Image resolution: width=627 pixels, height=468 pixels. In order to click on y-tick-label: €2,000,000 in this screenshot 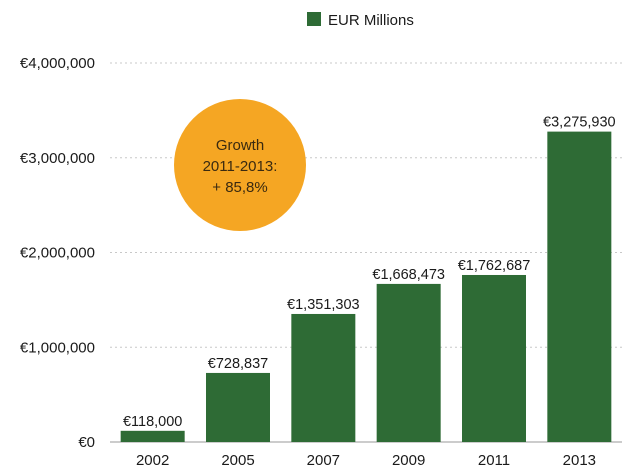, I will do `click(57, 253)`.